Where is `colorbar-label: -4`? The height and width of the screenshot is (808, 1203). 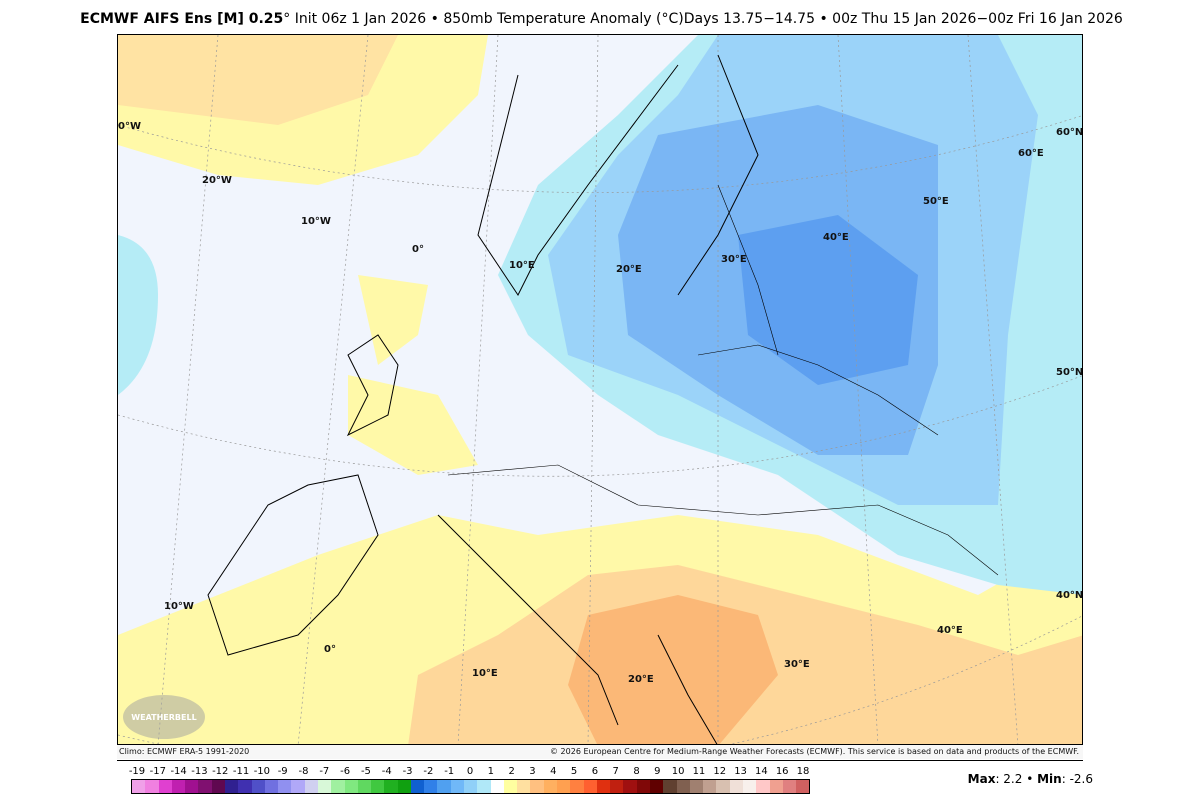 colorbar-label: -4 is located at coordinates (386, 771).